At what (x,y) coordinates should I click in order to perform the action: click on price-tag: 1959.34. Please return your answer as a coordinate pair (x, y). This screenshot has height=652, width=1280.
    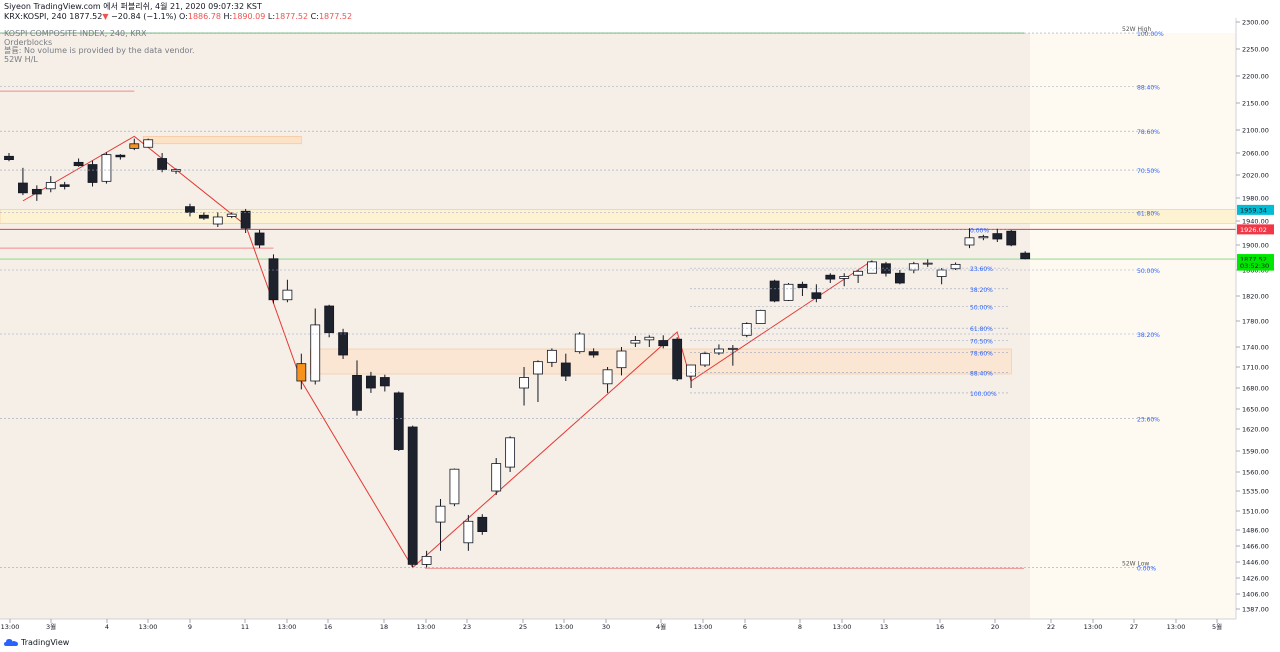
    Looking at the image, I should click on (1255, 209).